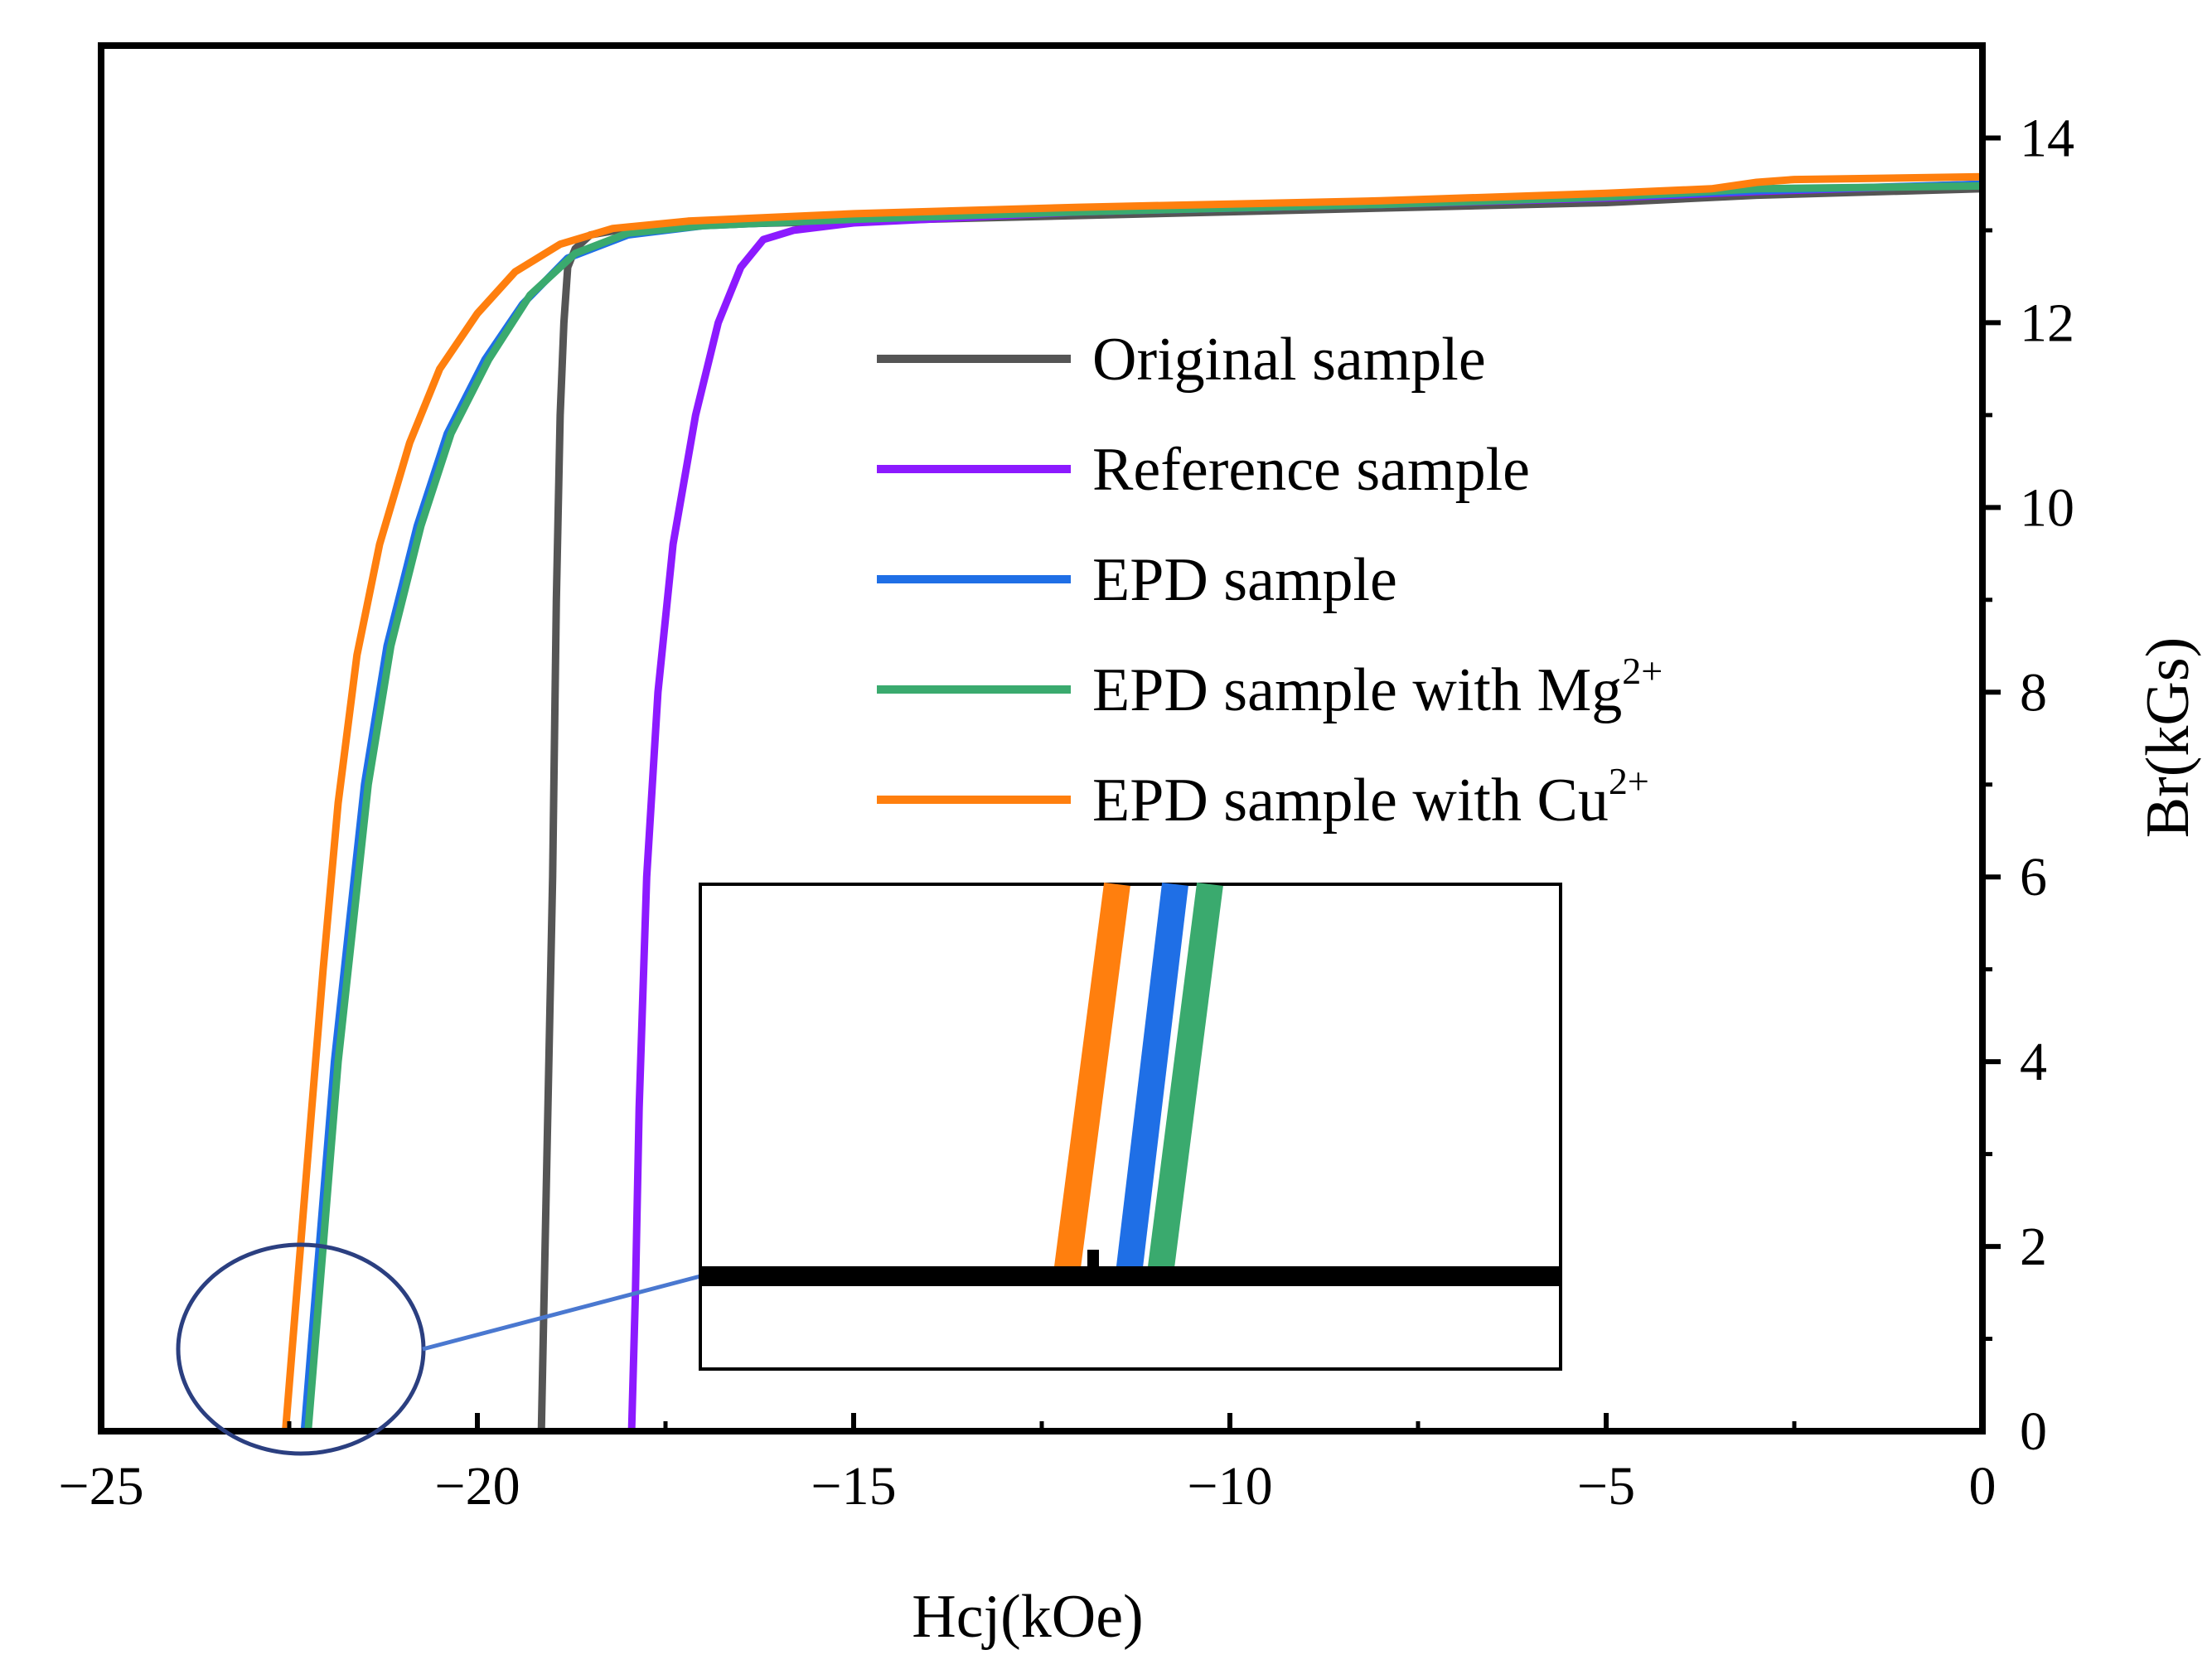 The width and height of the screenshot is (2212, 1674). I want to click on y-tick-label: 10, so click(2047, 507).